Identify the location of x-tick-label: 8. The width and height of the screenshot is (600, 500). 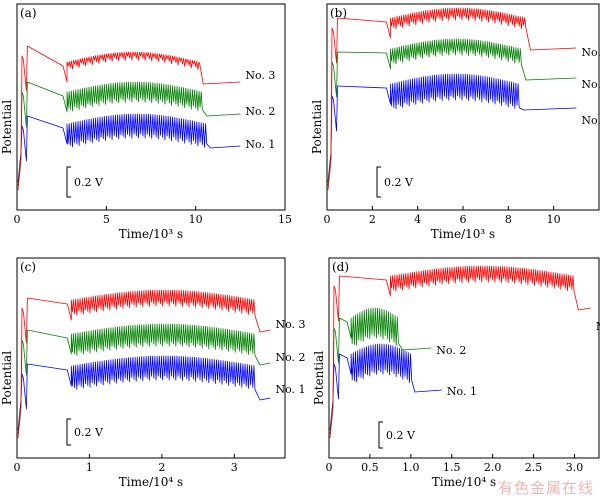
(508, 219).